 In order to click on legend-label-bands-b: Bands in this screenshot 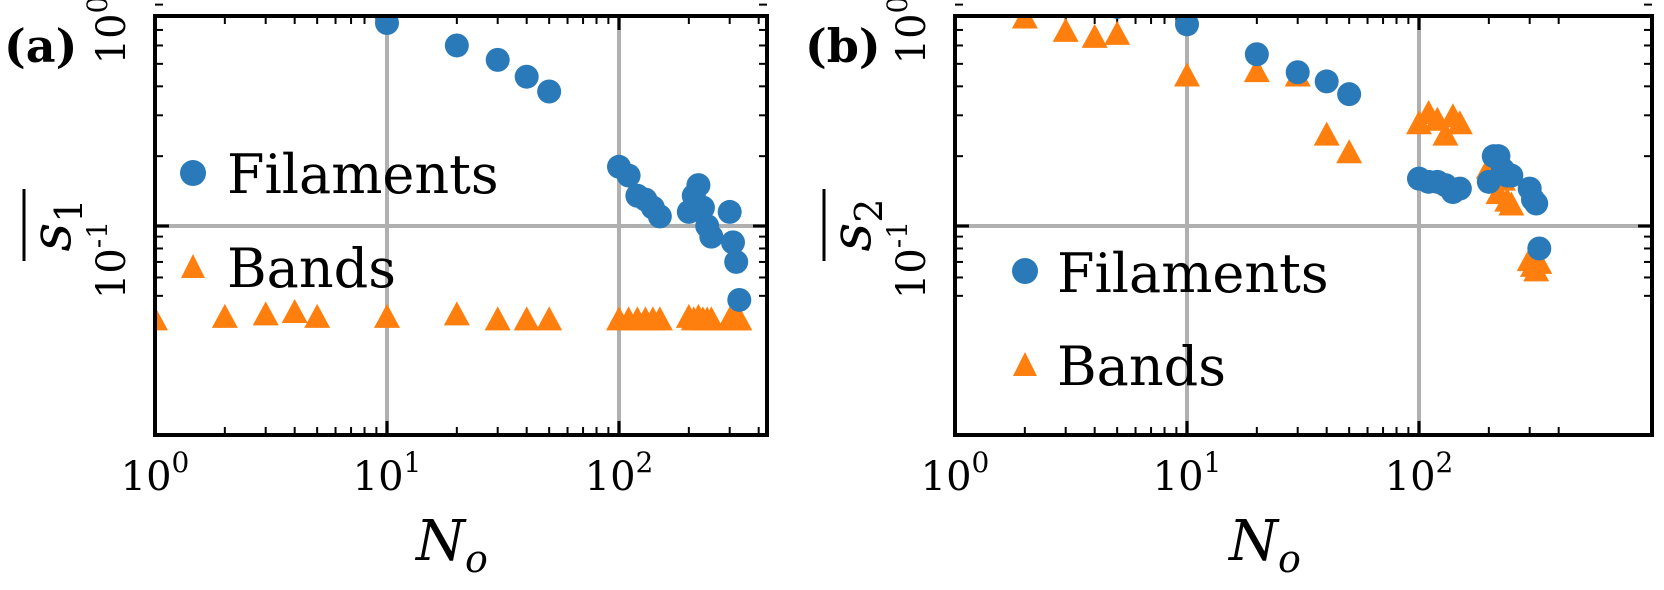, I will do `click(1141, 366)`.